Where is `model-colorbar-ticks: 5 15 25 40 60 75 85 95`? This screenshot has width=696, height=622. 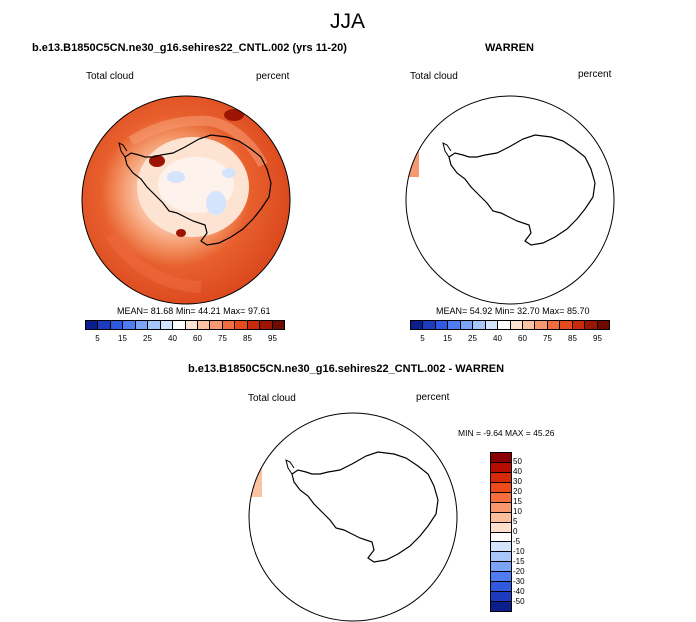 model-colorbar-ticks: 5 15 25 40 60 75 85 95 is located at coordinates (185, 340).